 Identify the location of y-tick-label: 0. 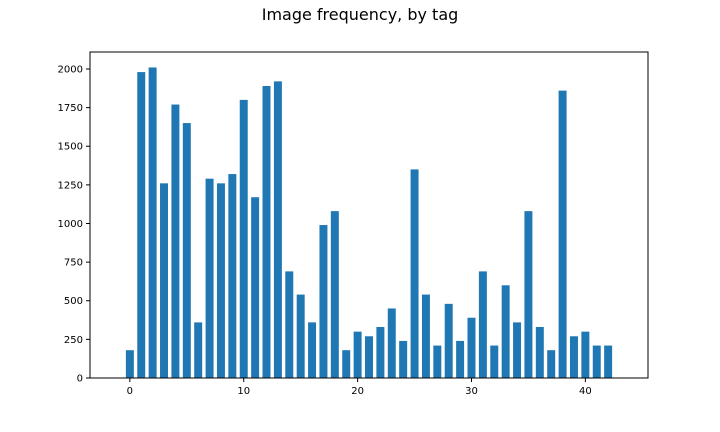
(80, 379).